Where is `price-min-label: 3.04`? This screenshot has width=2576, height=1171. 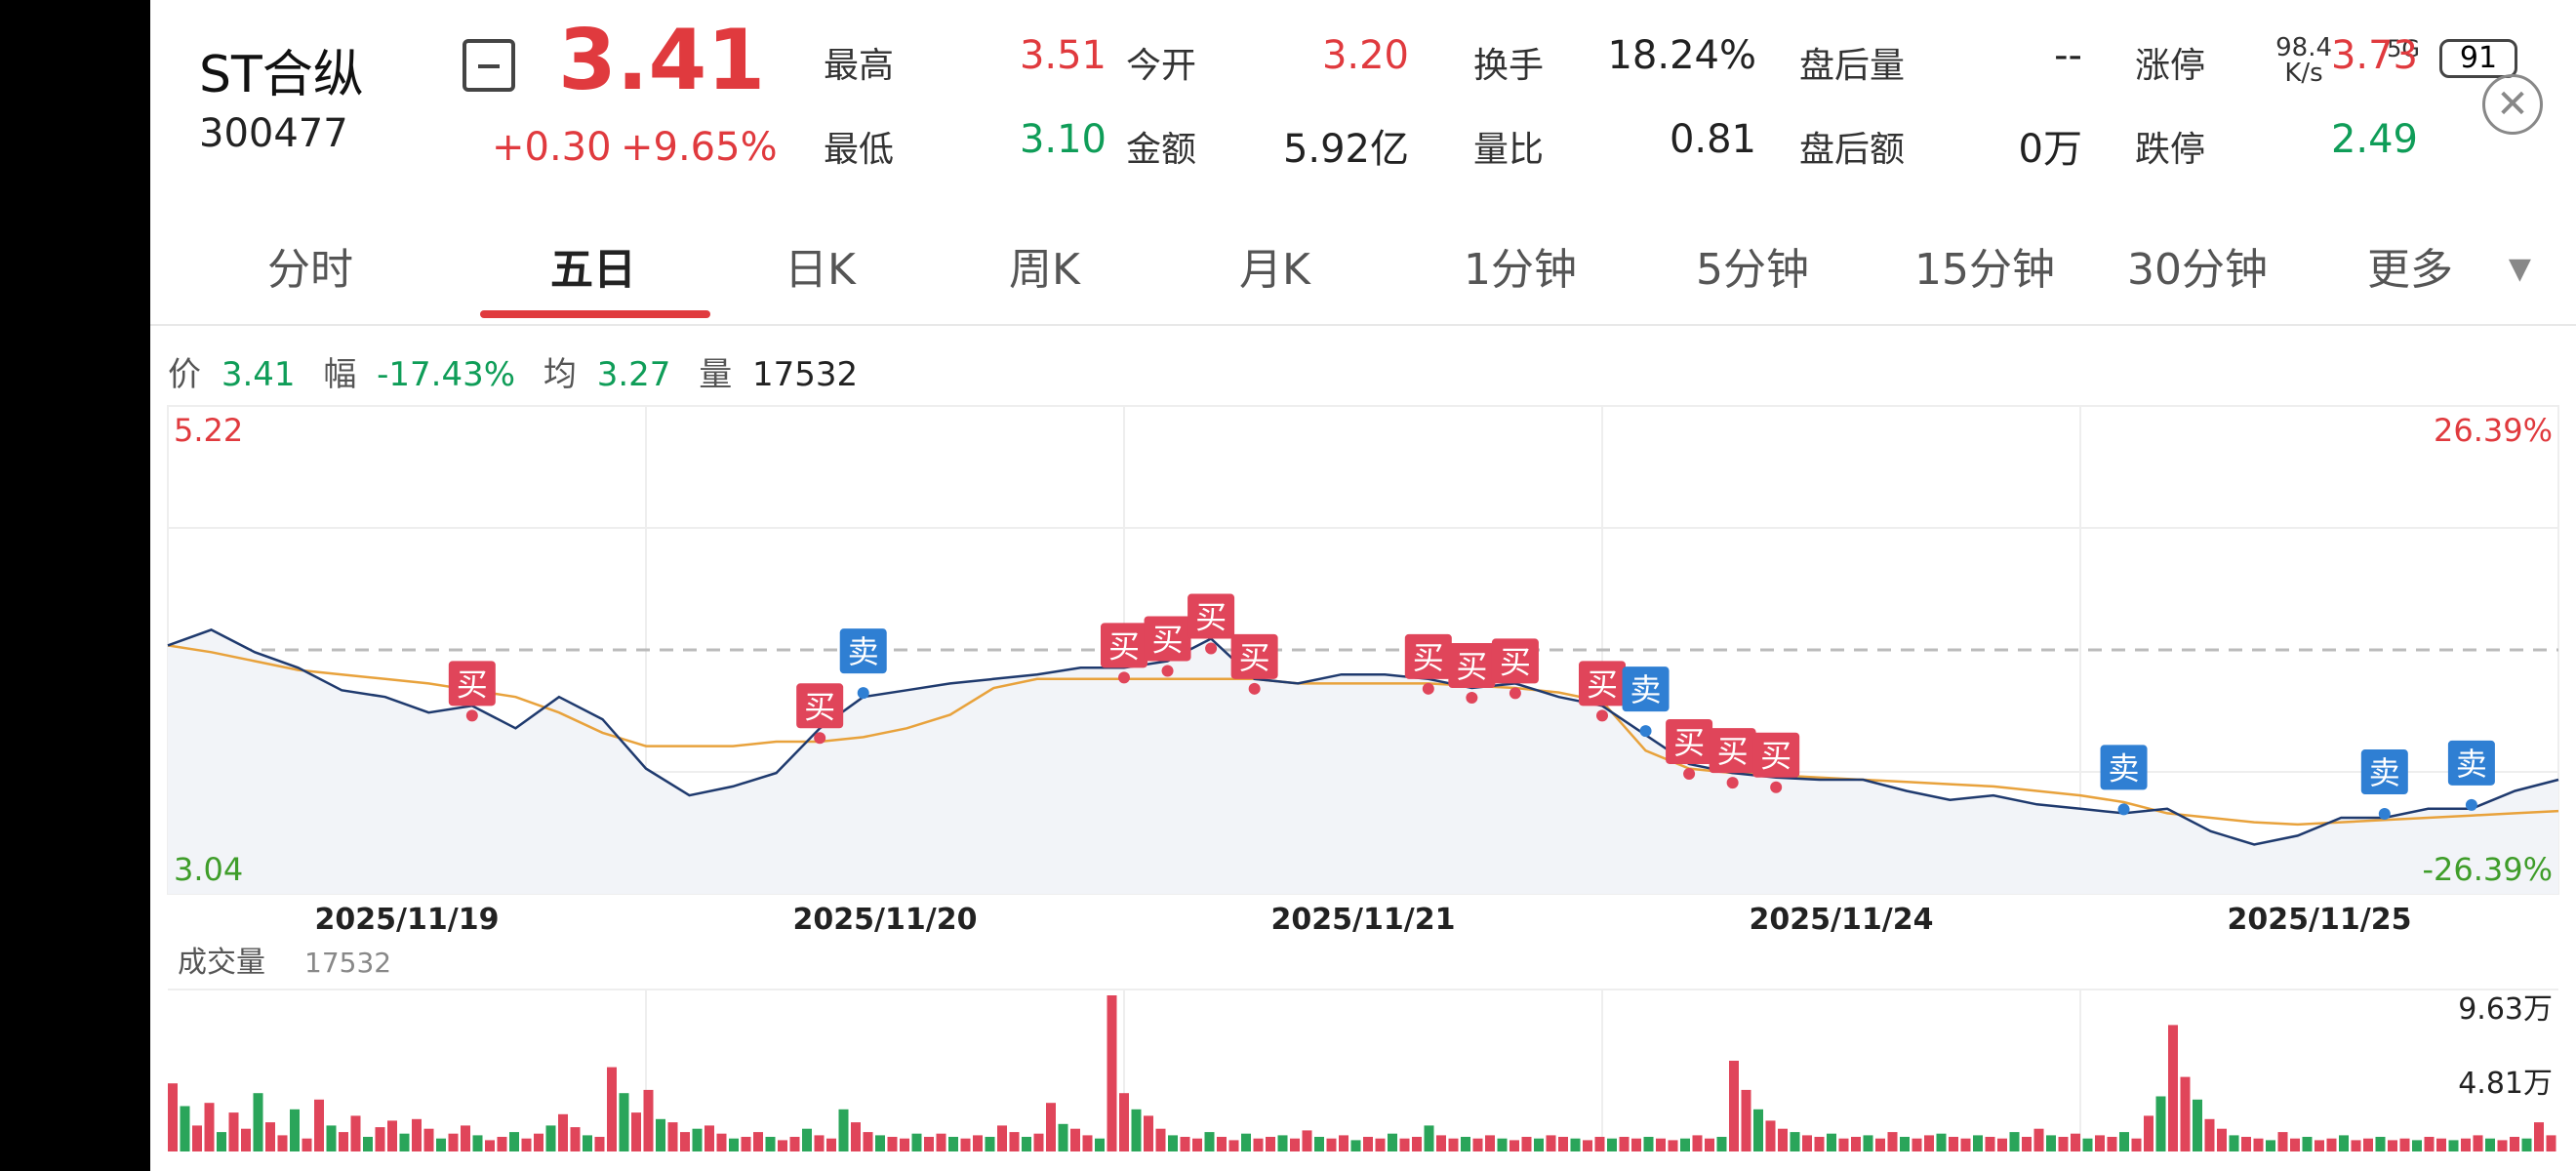
price-min-label: 3.04 is located at coordinates (208, 869).